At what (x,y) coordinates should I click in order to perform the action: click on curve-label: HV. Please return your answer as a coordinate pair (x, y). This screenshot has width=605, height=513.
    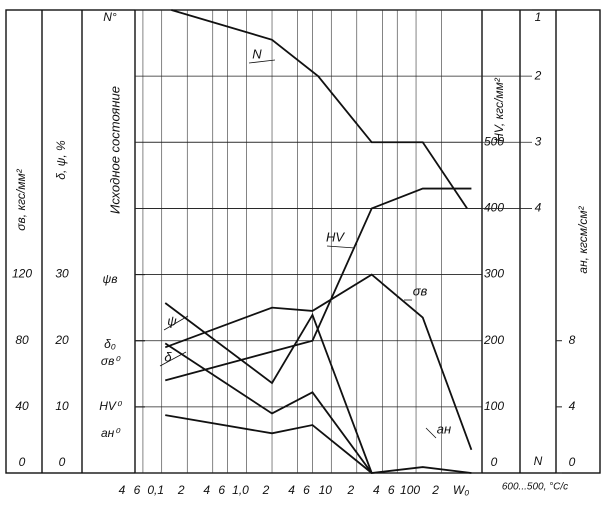
    Looking at the image, I should click on (335, 236).